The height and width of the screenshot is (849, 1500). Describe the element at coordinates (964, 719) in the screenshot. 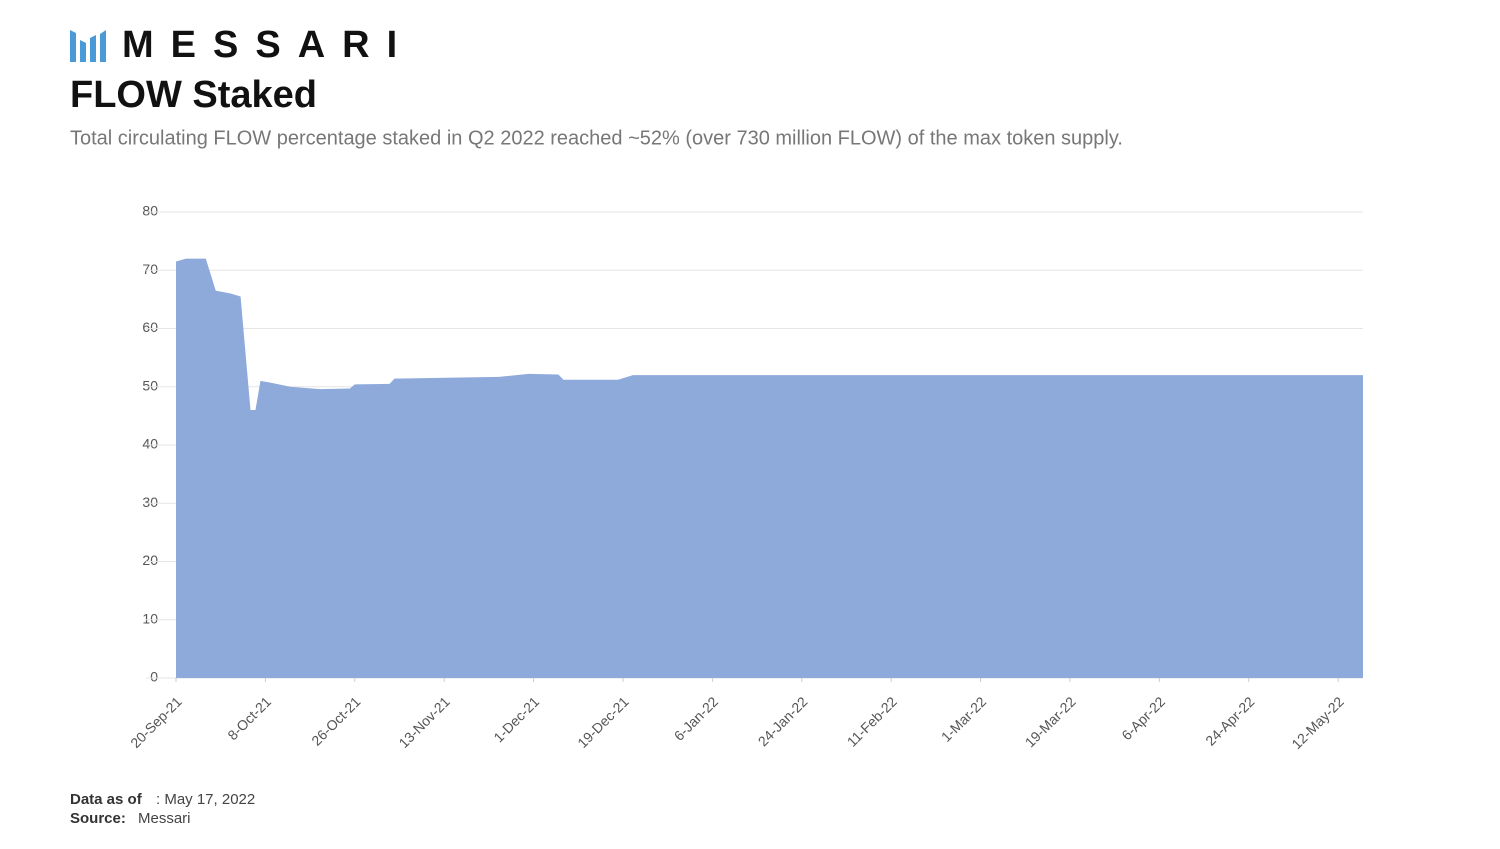

I see `x-tick-label: 1-Mar-22` at that location.